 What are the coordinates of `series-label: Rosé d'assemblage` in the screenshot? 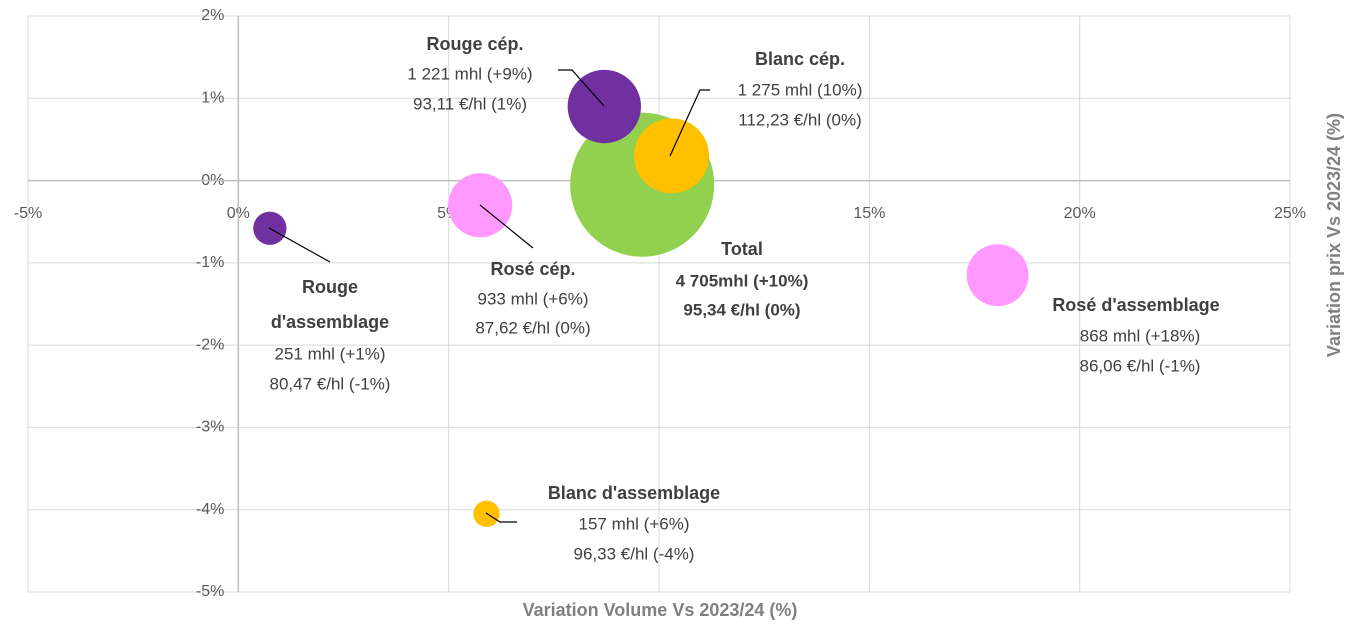 It's located at (1135, 305).